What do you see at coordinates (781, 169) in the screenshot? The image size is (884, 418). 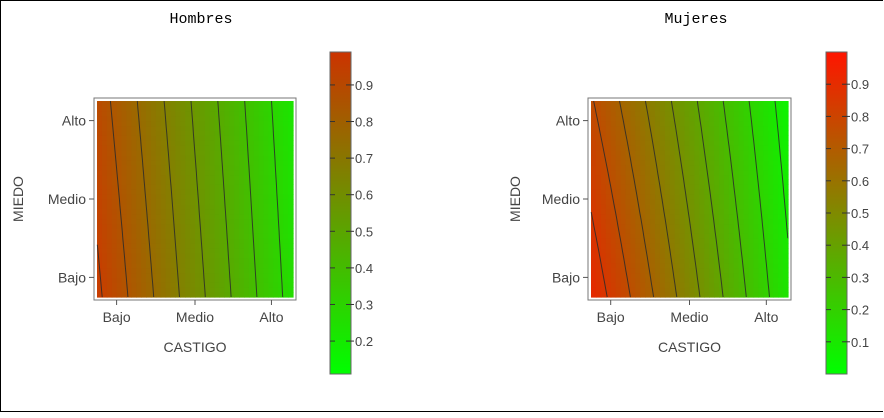 I see `contour-line-0.1` at bounding box center [781, 169].